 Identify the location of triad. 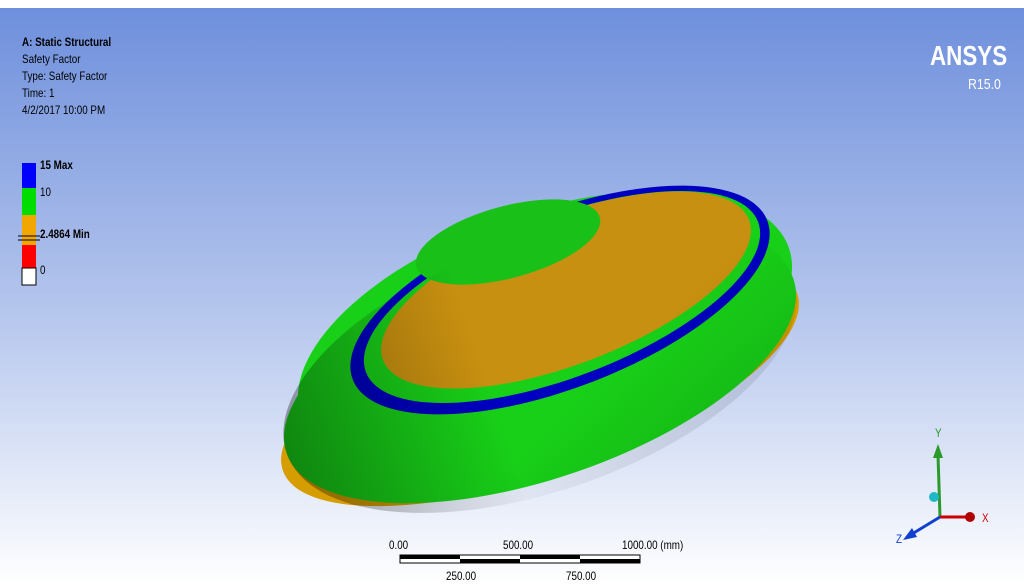
(939, 492).